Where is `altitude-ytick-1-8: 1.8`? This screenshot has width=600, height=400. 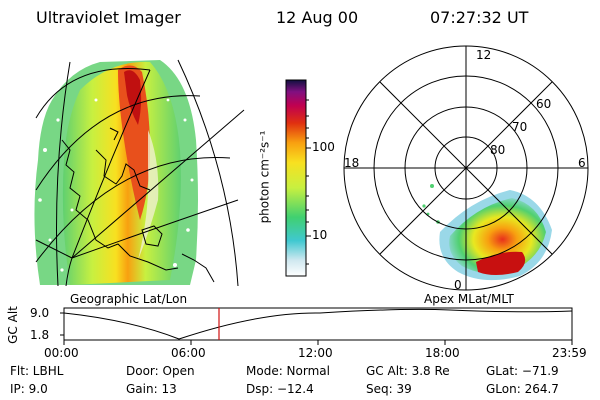
altitude-ytick-1-8: 1.8 is located at coordinates (40, 335).